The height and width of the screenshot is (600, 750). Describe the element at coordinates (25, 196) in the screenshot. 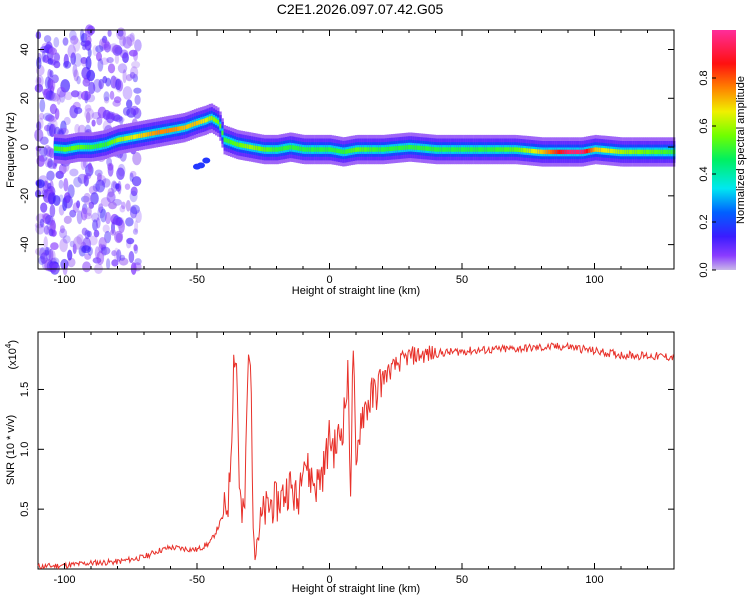

I see `y-tick-label: -20` at that location.